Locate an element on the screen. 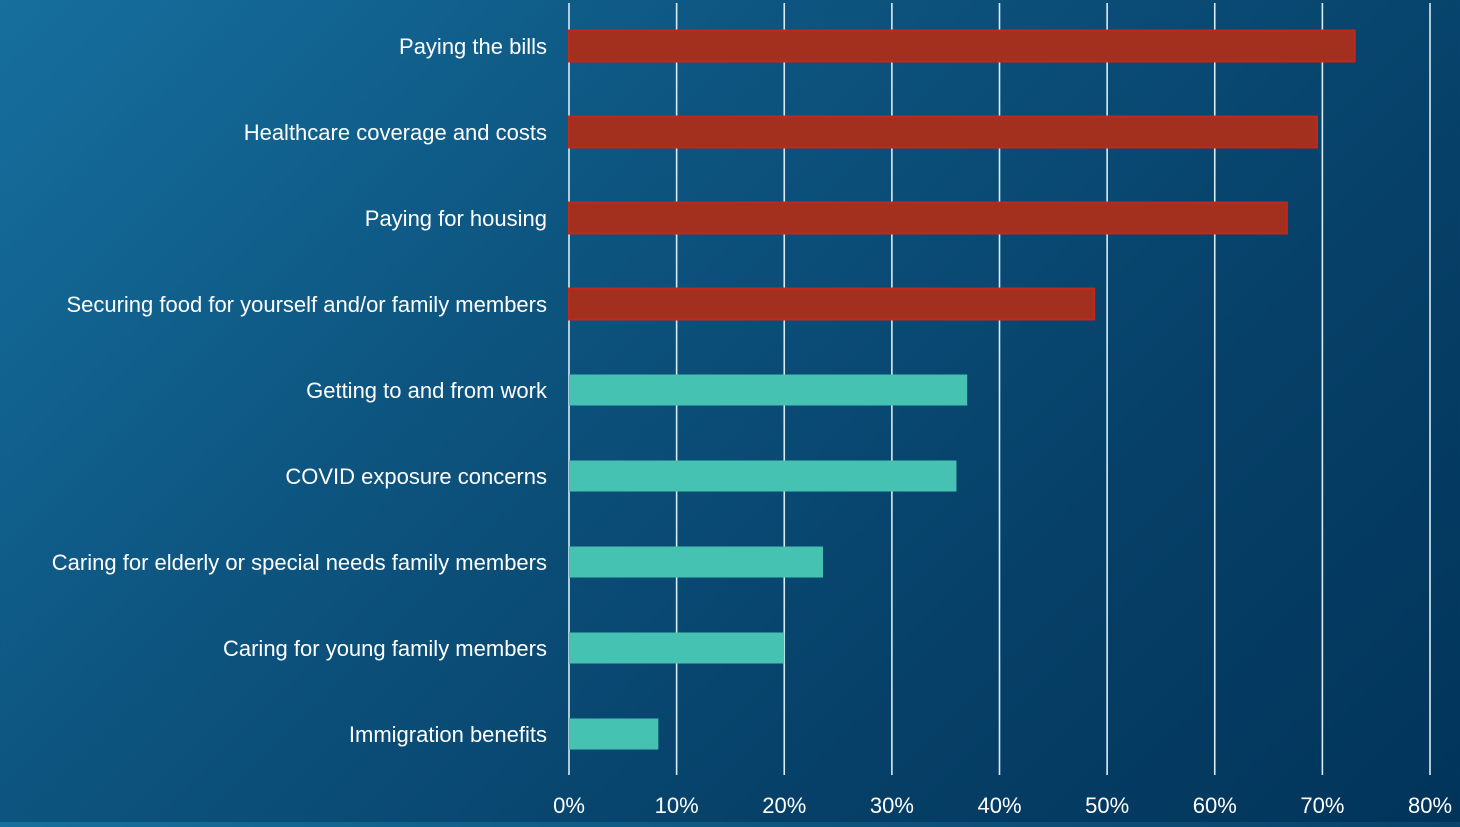 The image size is (1460, 827). category-label: Immigration benefits is located at coordinates (448, 734).